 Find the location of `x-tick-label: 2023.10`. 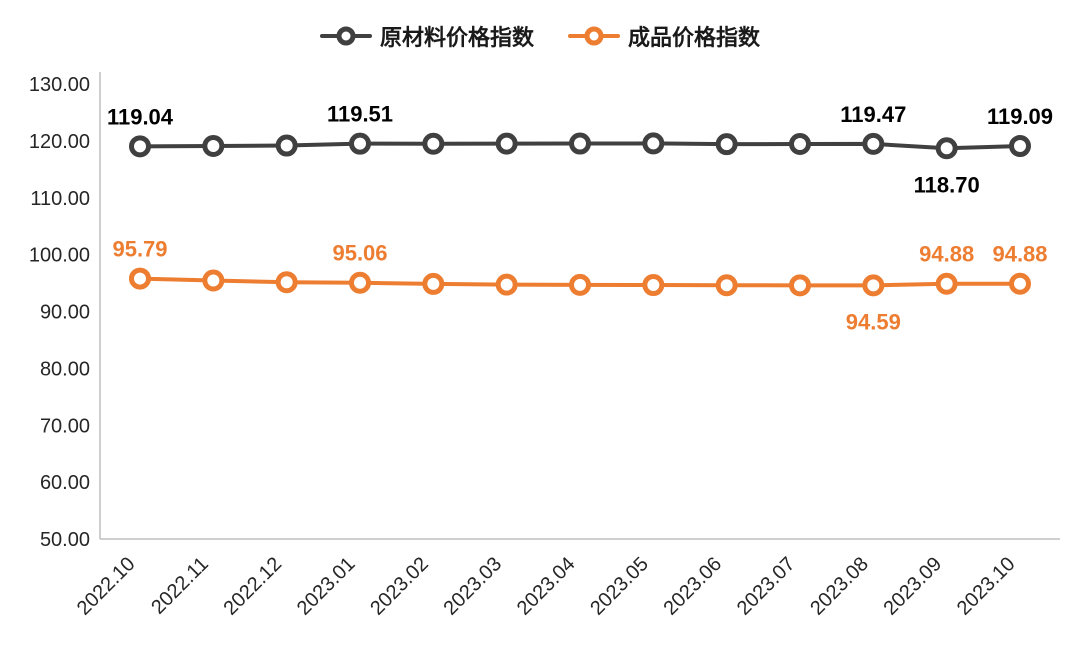

x-tick-label: 2023.10 is located at coordinates (986, 586).